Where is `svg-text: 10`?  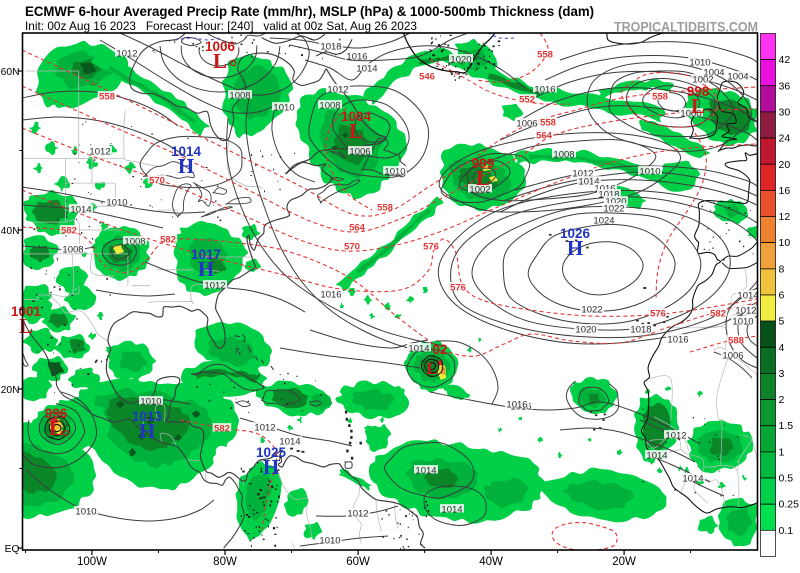
svg-text: 10 is located at coordinates (785, 243).